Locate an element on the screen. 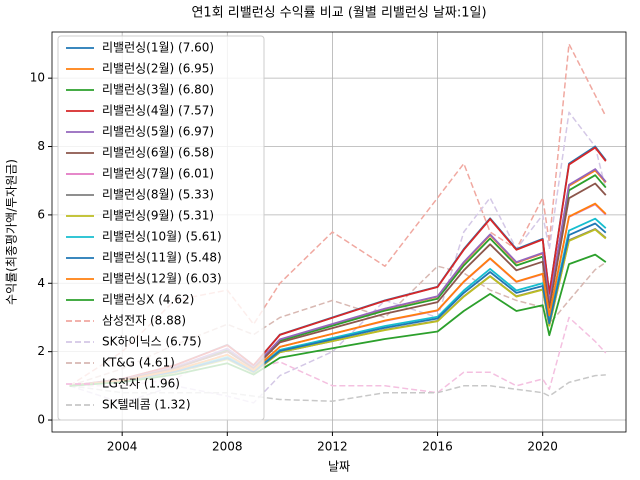  legend-label: 삼성전자 (8.88) is located at coordinates (144, 321).